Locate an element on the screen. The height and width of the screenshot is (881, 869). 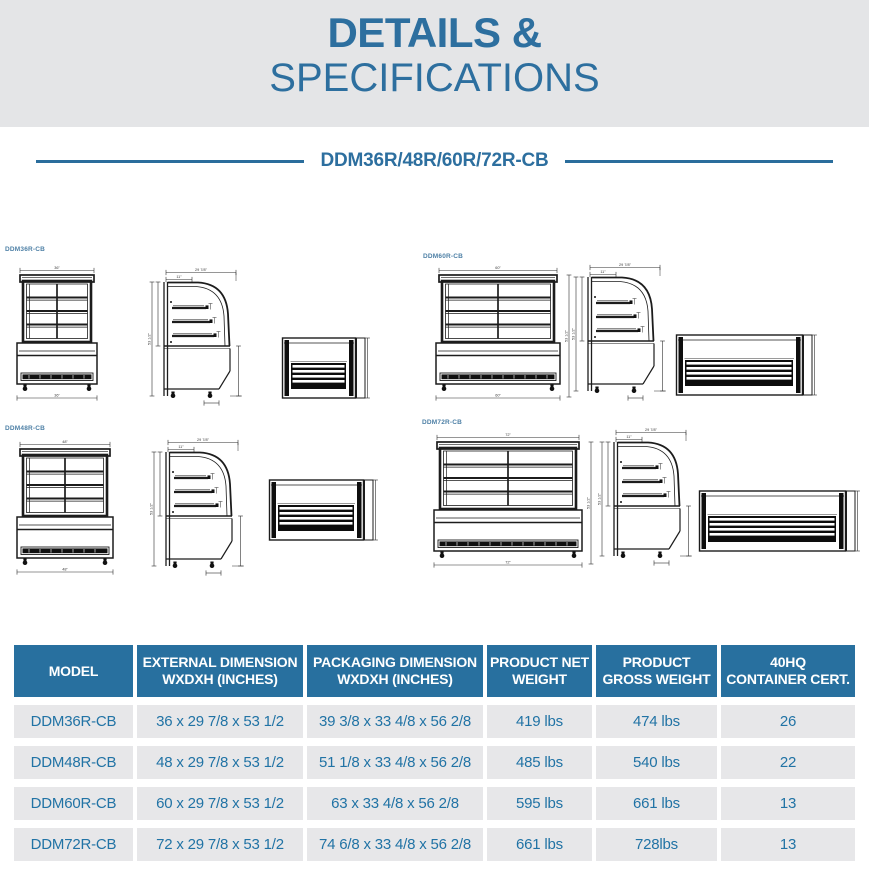
ddm60r-side-view-drawing: 29 7/8" 11" 53 1/2" is located at coordinates (618, 334).